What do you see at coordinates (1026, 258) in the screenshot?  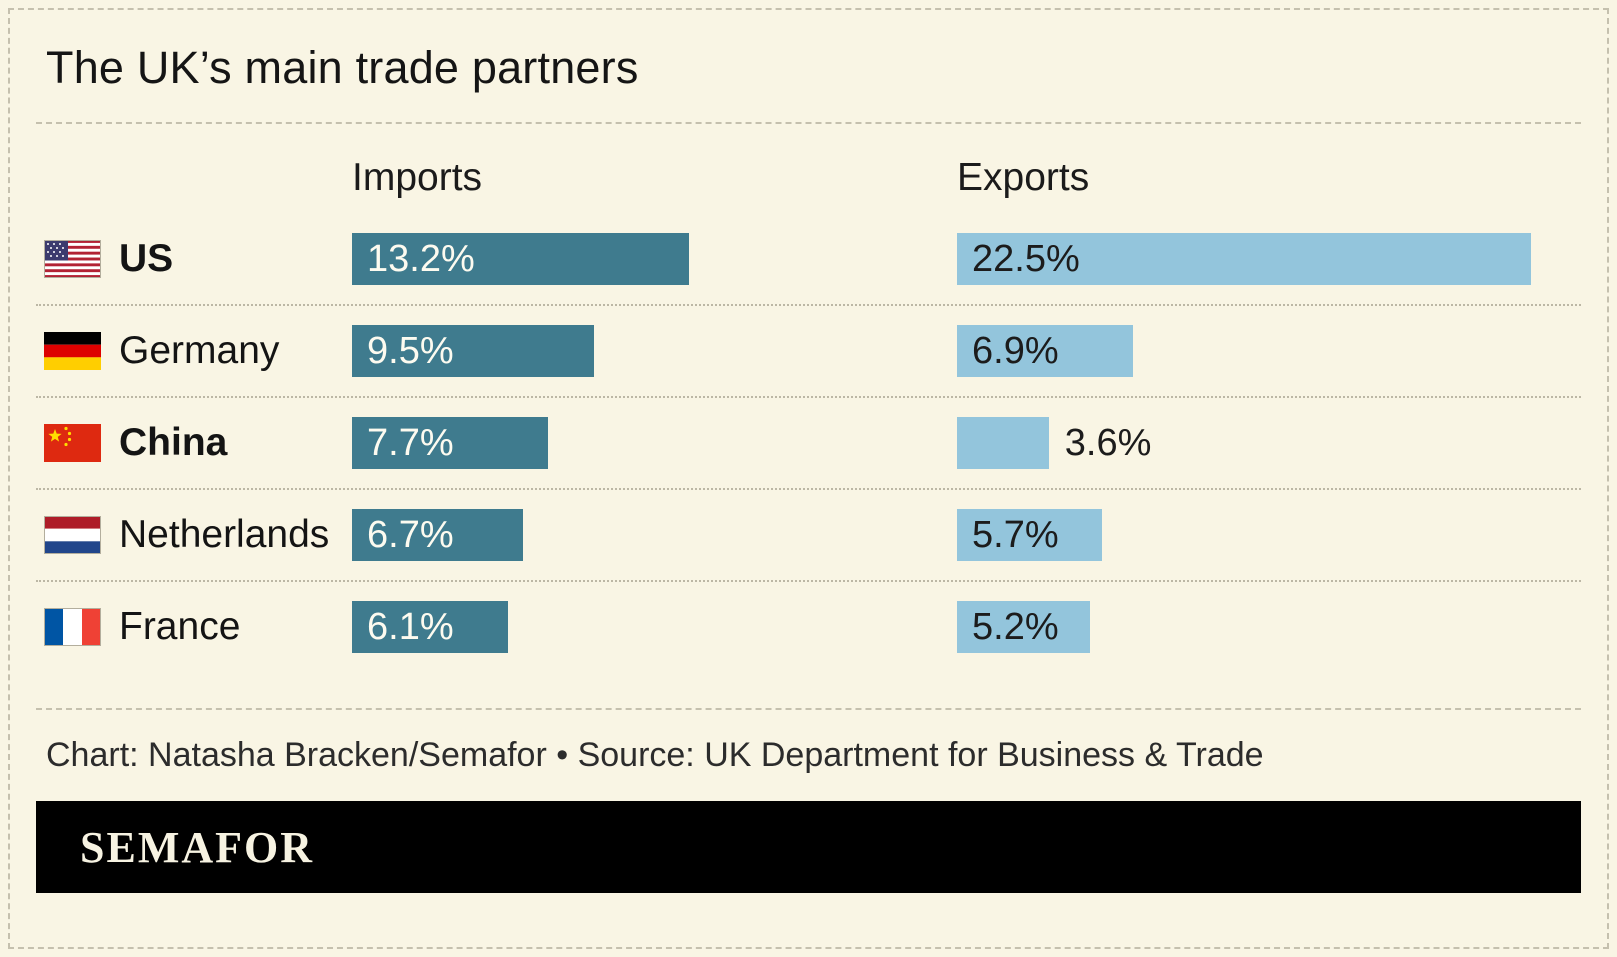 I see `exports-value-label: 22.5%` at bounding box center [1026, 258].